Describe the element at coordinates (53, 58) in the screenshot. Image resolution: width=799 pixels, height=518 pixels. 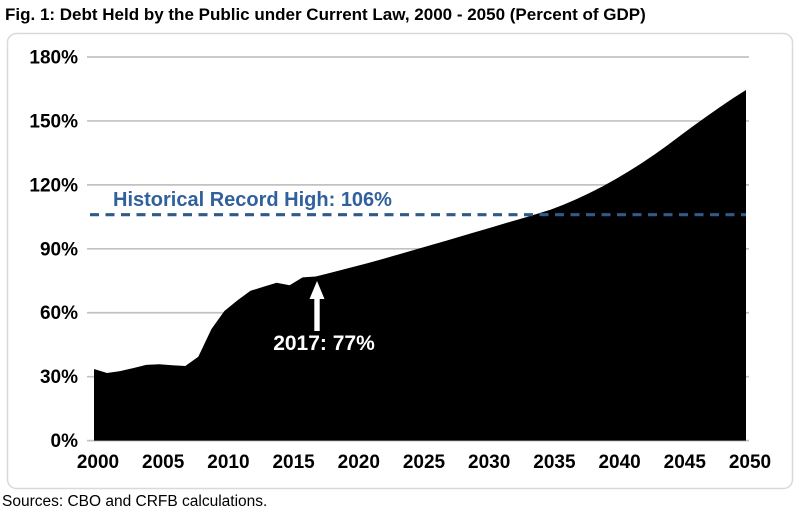
I see `y-tick-label: 180%` at that location.